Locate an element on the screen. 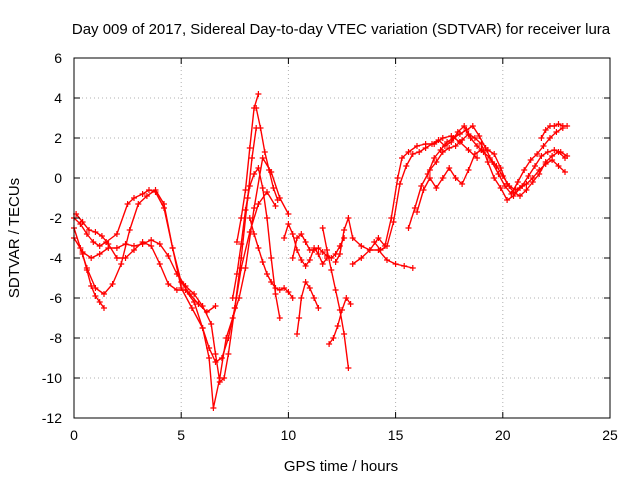 This screenshot has width=640, height=485. y-axis-label: SDTVAR / TECUs is located at coordinates (14, 238).